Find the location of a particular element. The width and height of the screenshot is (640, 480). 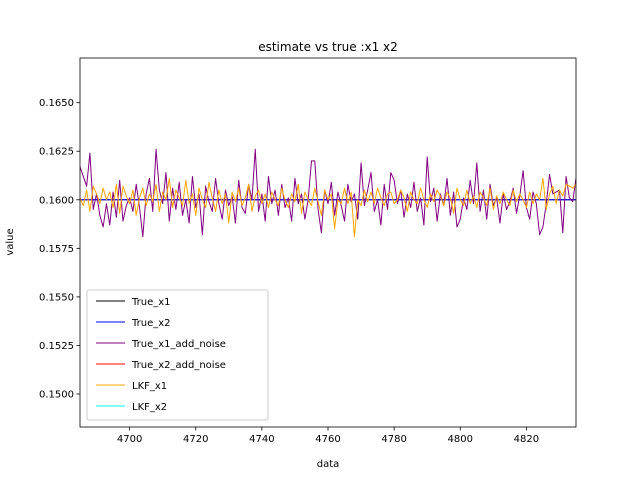

y-tick-label: 0.1600 is located at coordinates (56, 200).